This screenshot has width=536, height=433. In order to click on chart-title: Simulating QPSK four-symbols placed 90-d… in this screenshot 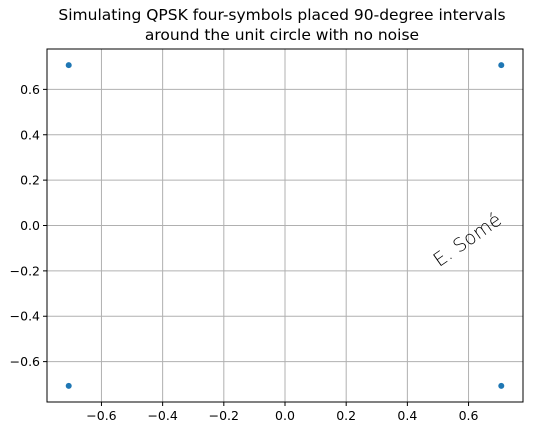, I will do `click(281, 25)`.